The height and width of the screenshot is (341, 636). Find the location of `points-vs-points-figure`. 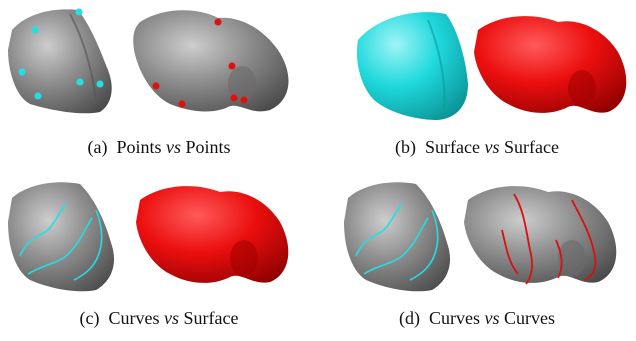

points-vs-points-figure is located at coordinates (148, 61).